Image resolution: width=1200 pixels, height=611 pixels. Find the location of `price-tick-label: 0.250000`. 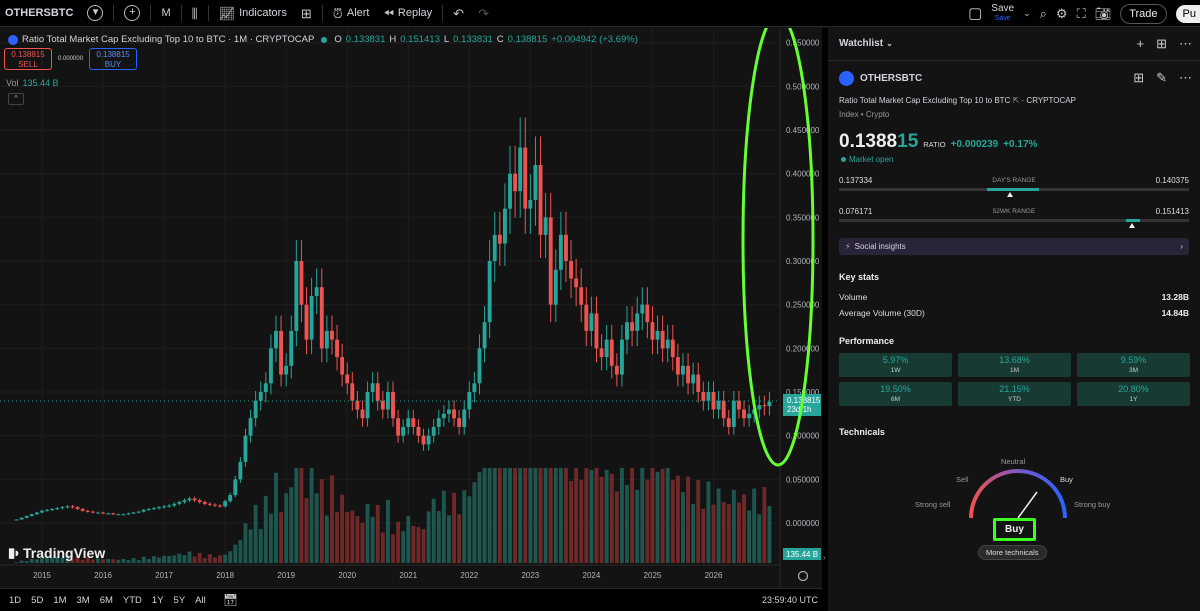

price-tick-label: 0.250000 is located at coordinates (803, 305).